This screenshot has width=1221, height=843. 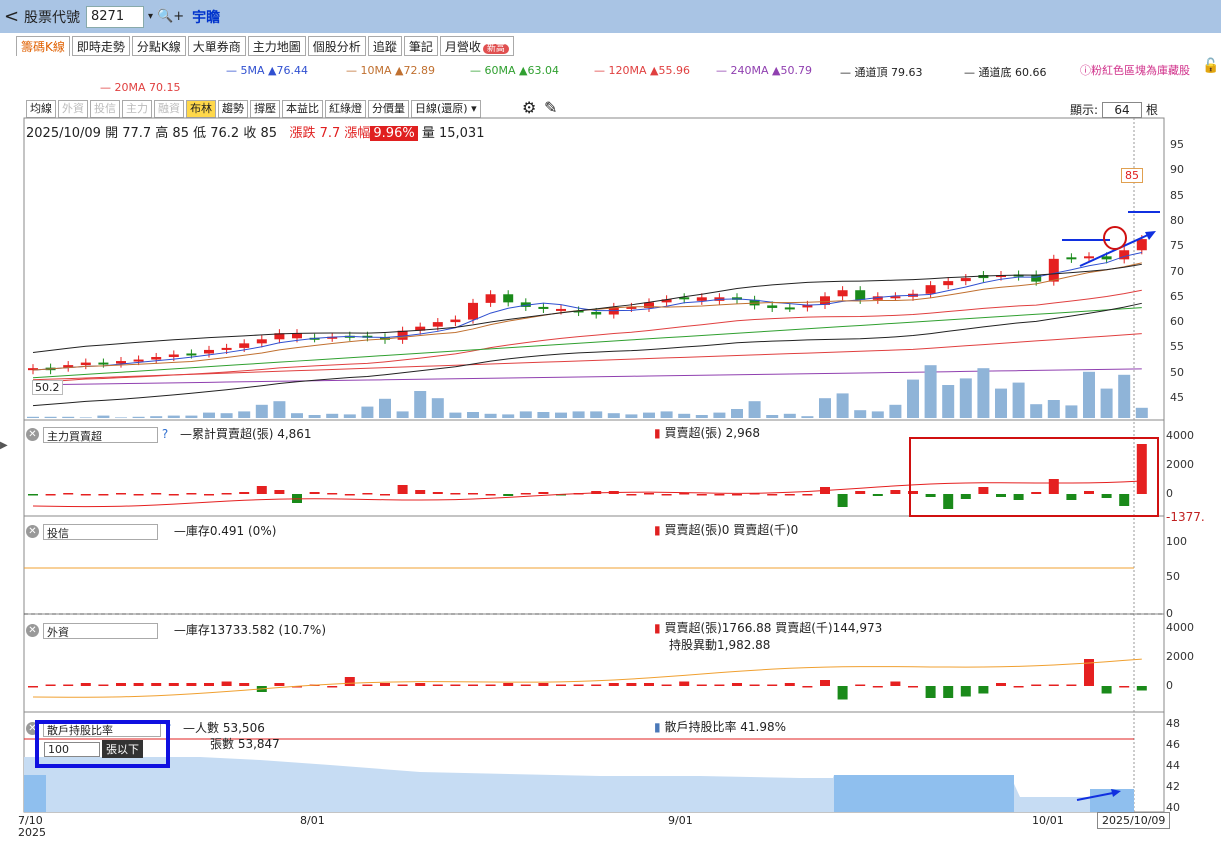 I want to click on tab-5: 個股分析, so click(x=336, y=46).